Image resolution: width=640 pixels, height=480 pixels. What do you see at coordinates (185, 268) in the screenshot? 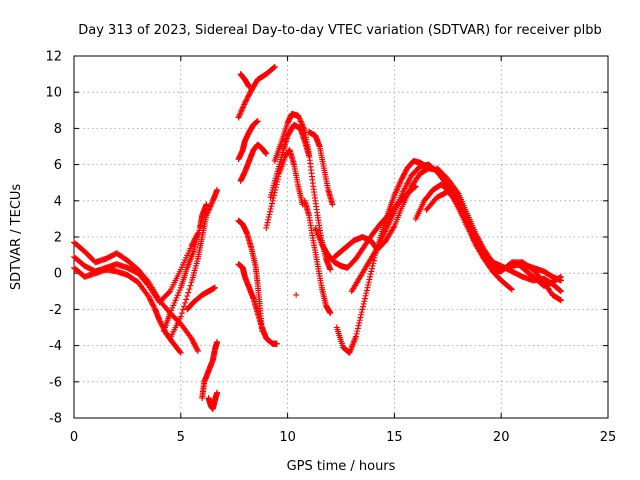
I see `series-sat-d` at bounding box center [185, 268].